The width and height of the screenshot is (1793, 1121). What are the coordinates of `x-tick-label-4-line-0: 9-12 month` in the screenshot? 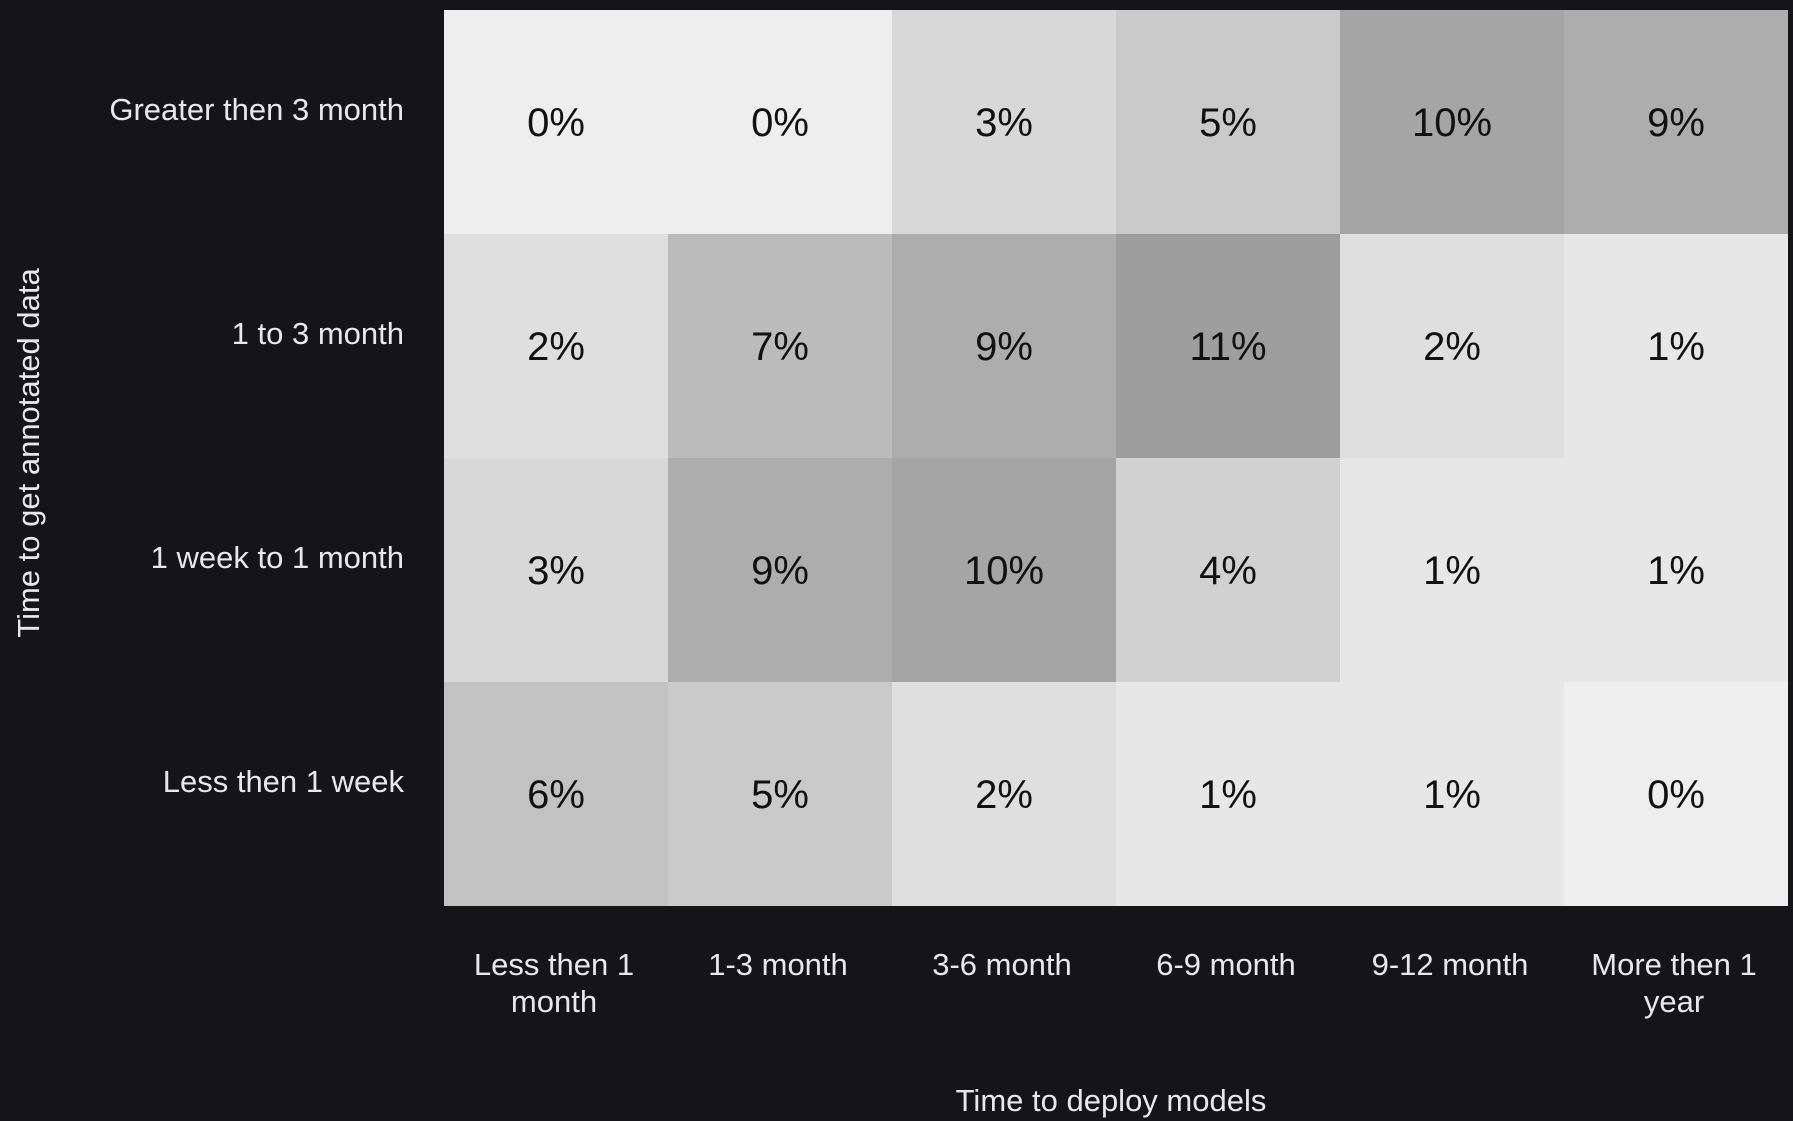 It's located at (1450, 964).